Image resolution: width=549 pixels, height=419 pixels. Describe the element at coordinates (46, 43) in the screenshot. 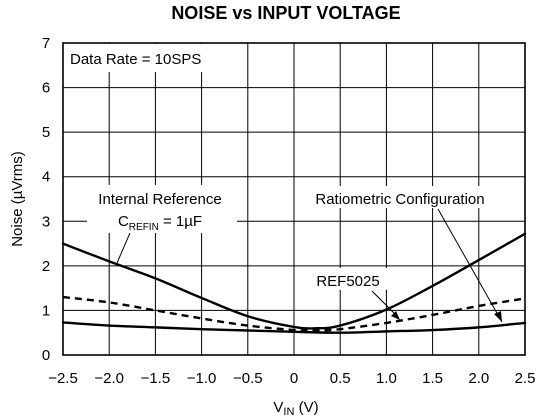

I see `y-tick-label: 7` at that location.